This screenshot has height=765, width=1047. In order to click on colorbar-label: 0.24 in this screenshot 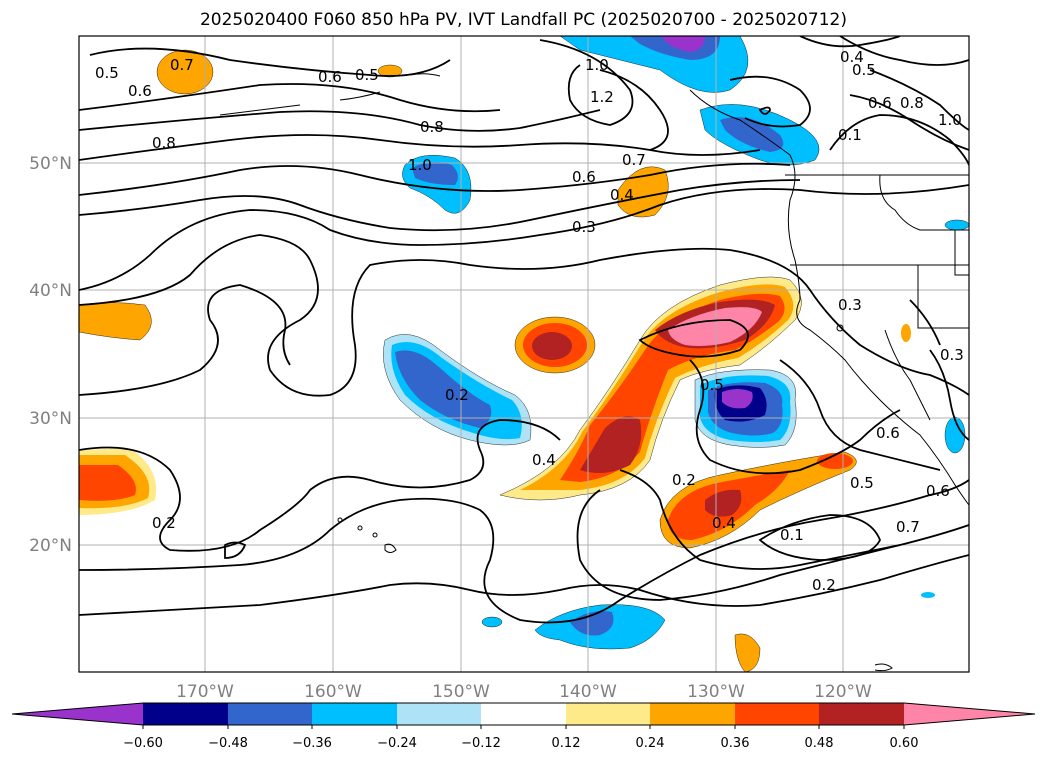, I will do `click(650, 743)`.